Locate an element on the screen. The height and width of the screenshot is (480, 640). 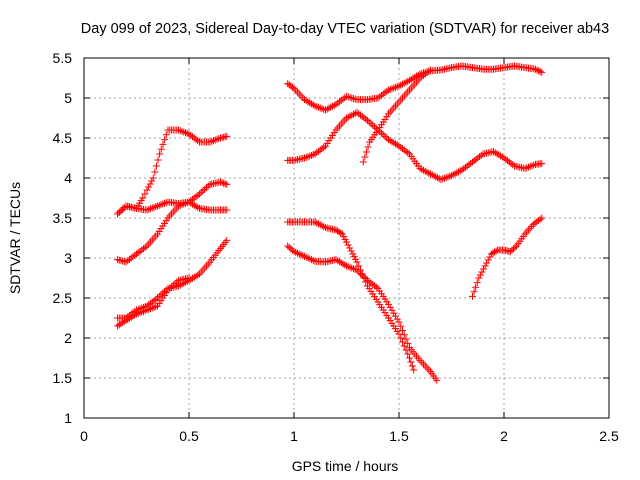
y-tick-label: 3 is located at coordinates (68, 258).